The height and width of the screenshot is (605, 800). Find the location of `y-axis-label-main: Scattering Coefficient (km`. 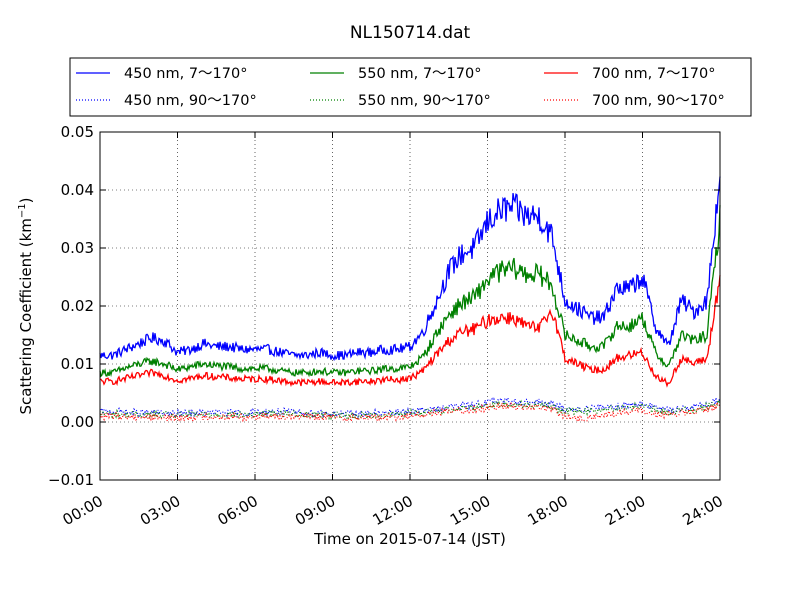

y-axis-label-main: Scattering Coefficient (km is located at coordinates (26, 316).